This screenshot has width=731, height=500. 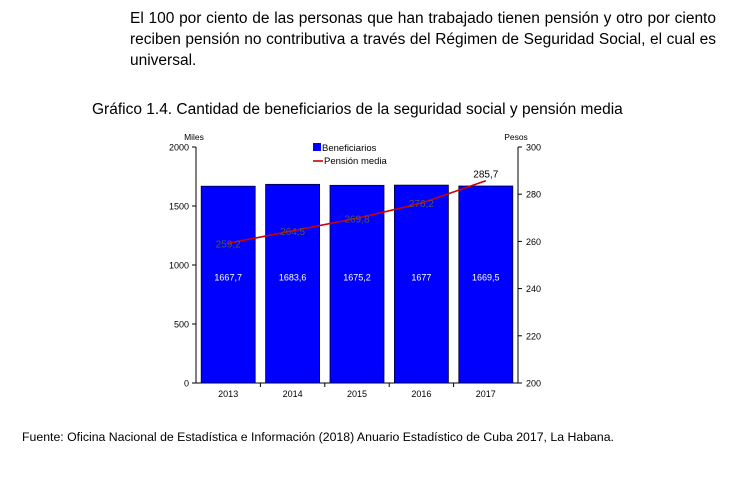 I want to click on left-tick-label: 1500, so click(x=179, y=207).